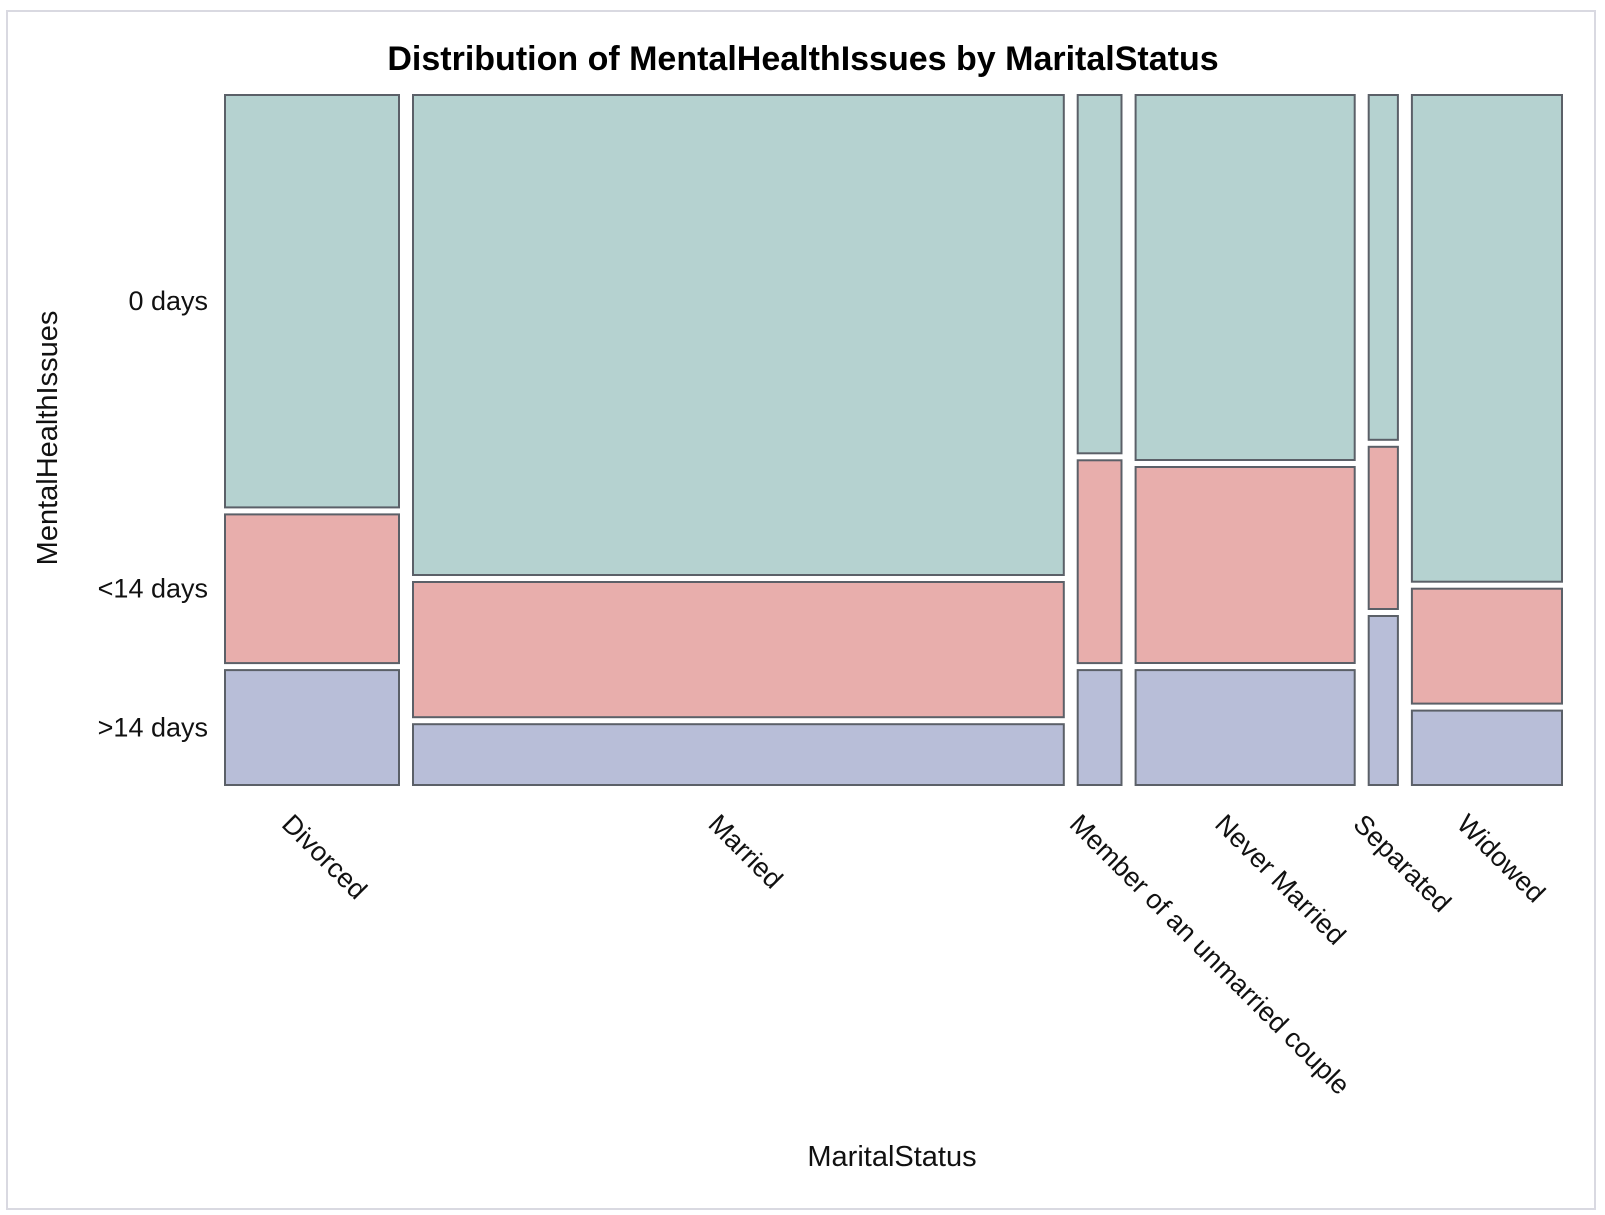 This screenshot has height=1215, width=1605. What do you see at coordinates (1501, 859) in the screenshot?
I see `x-tick-label-widowed: Widowed` at bounding box center [1501, 859].